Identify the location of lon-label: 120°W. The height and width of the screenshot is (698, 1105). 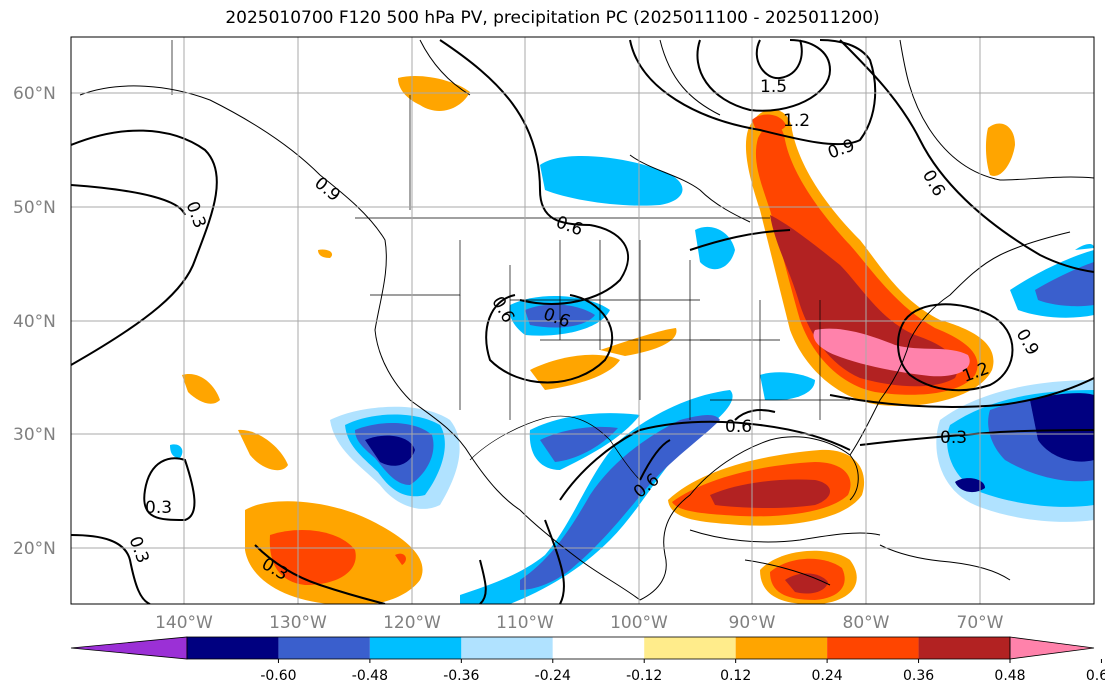
(412, 623).